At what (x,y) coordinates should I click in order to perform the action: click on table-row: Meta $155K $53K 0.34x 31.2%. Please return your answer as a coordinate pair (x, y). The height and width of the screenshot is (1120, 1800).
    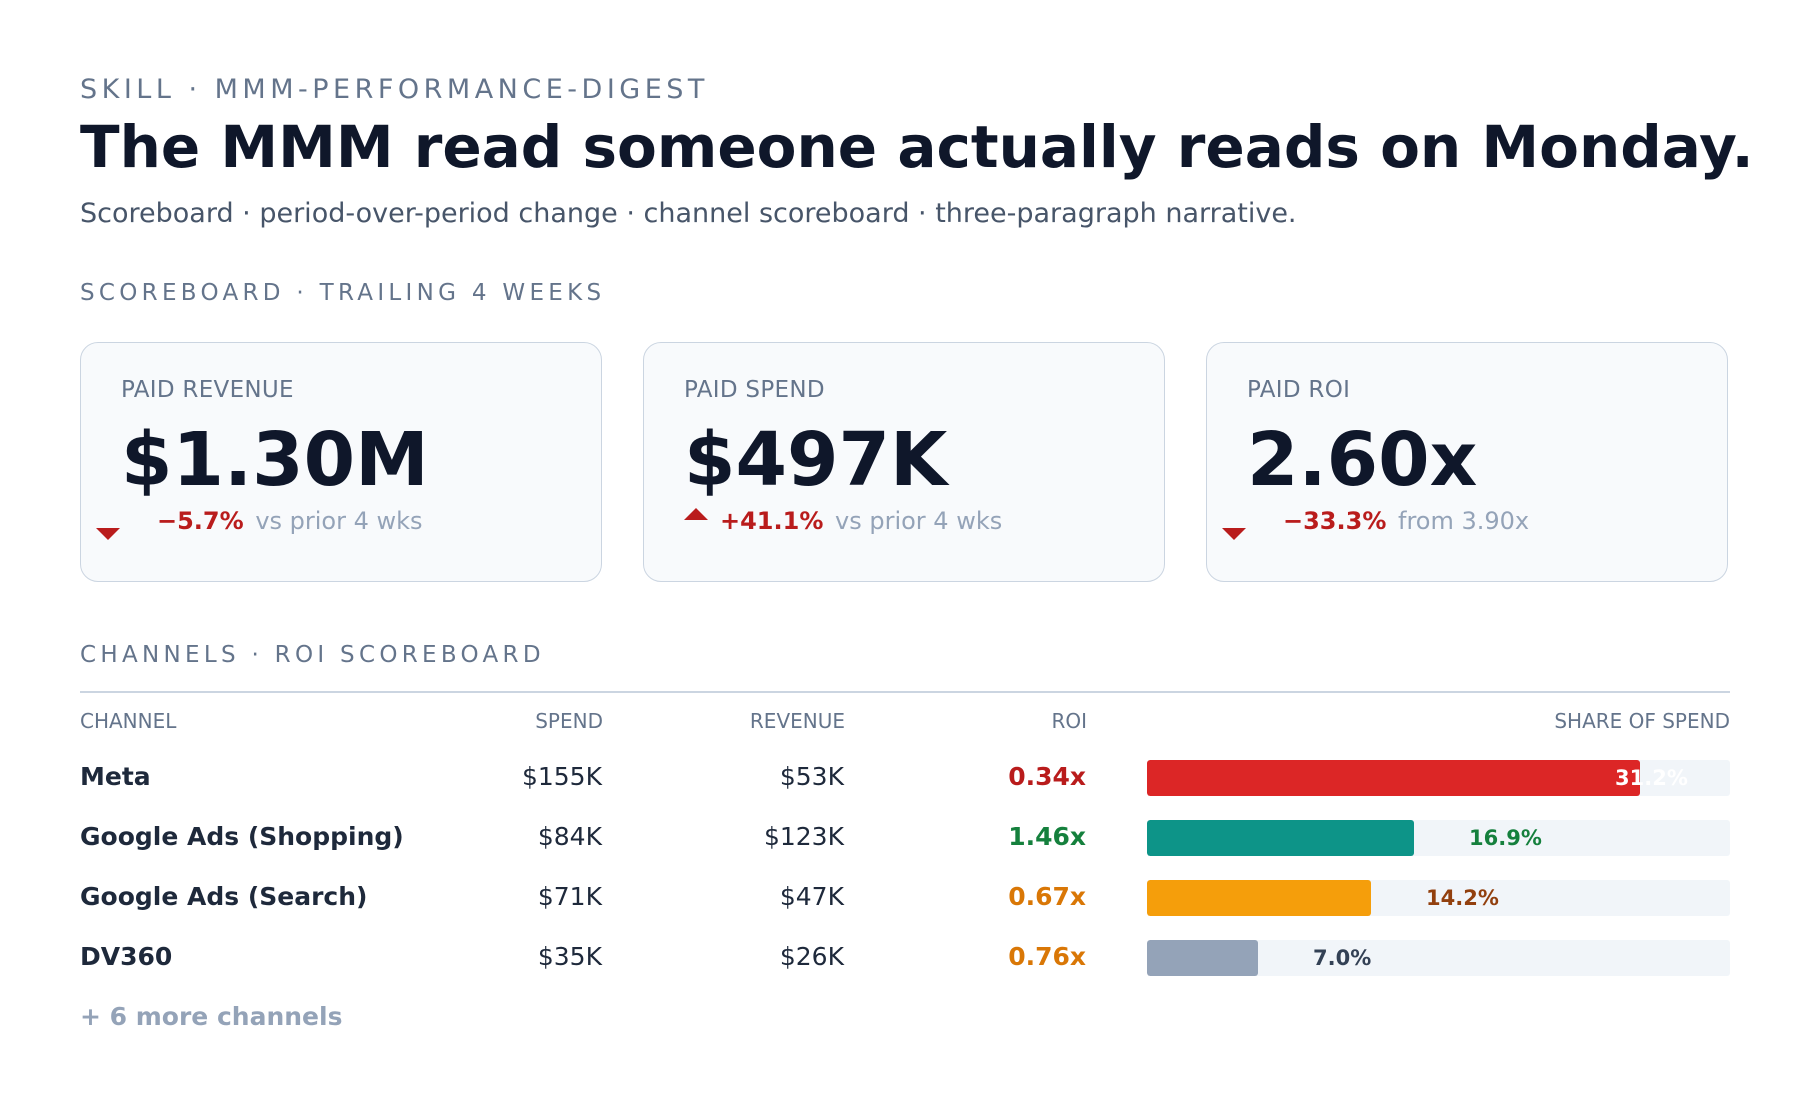
    Looking at the image, I should click on (900, 786).